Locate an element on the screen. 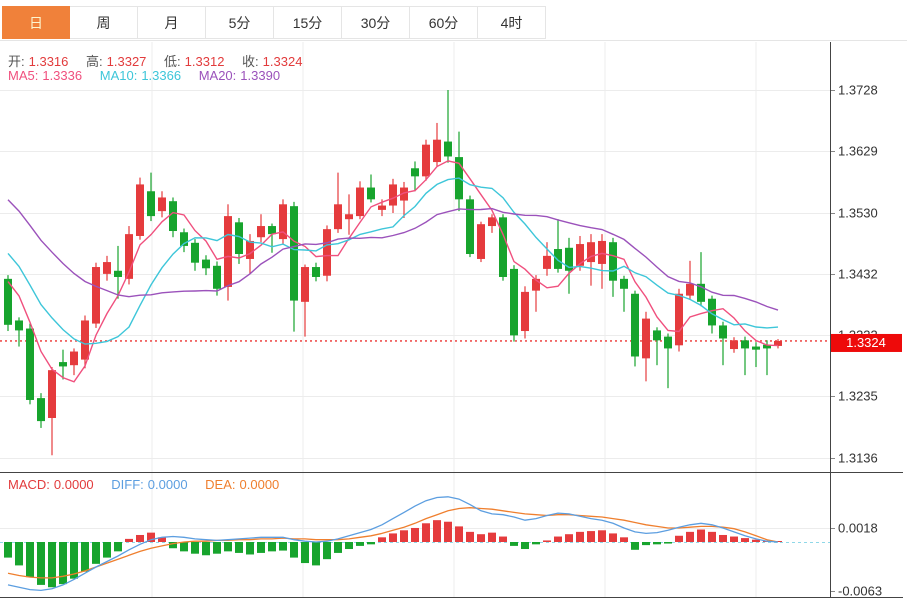 Image resolution: width=907 pixels, height=604 pixels. ma5-value: 1.3336 is located at coordinates (62, 75).